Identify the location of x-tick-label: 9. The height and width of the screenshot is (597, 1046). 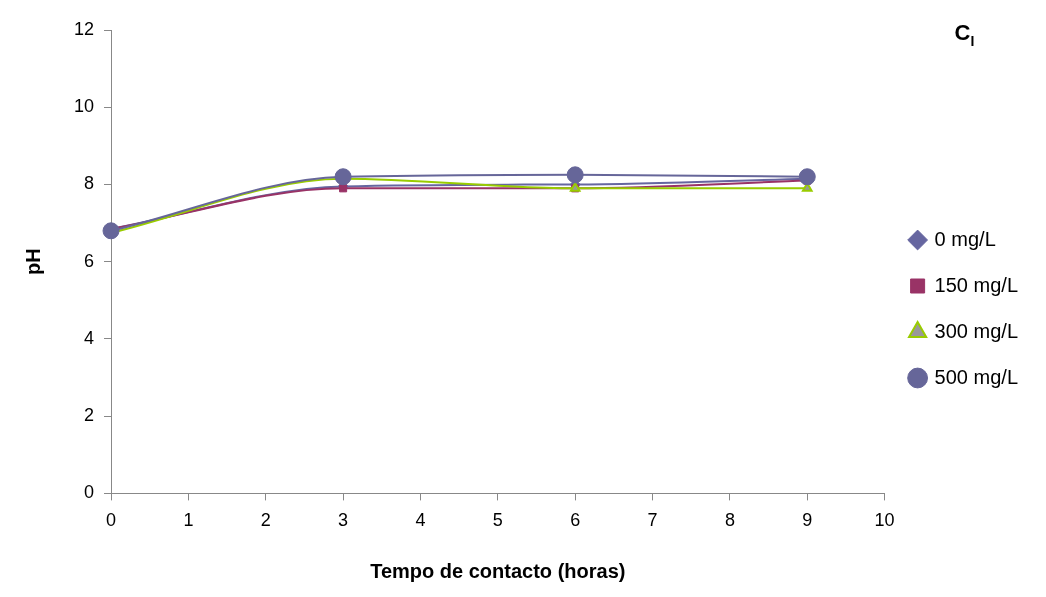
(807, 520).